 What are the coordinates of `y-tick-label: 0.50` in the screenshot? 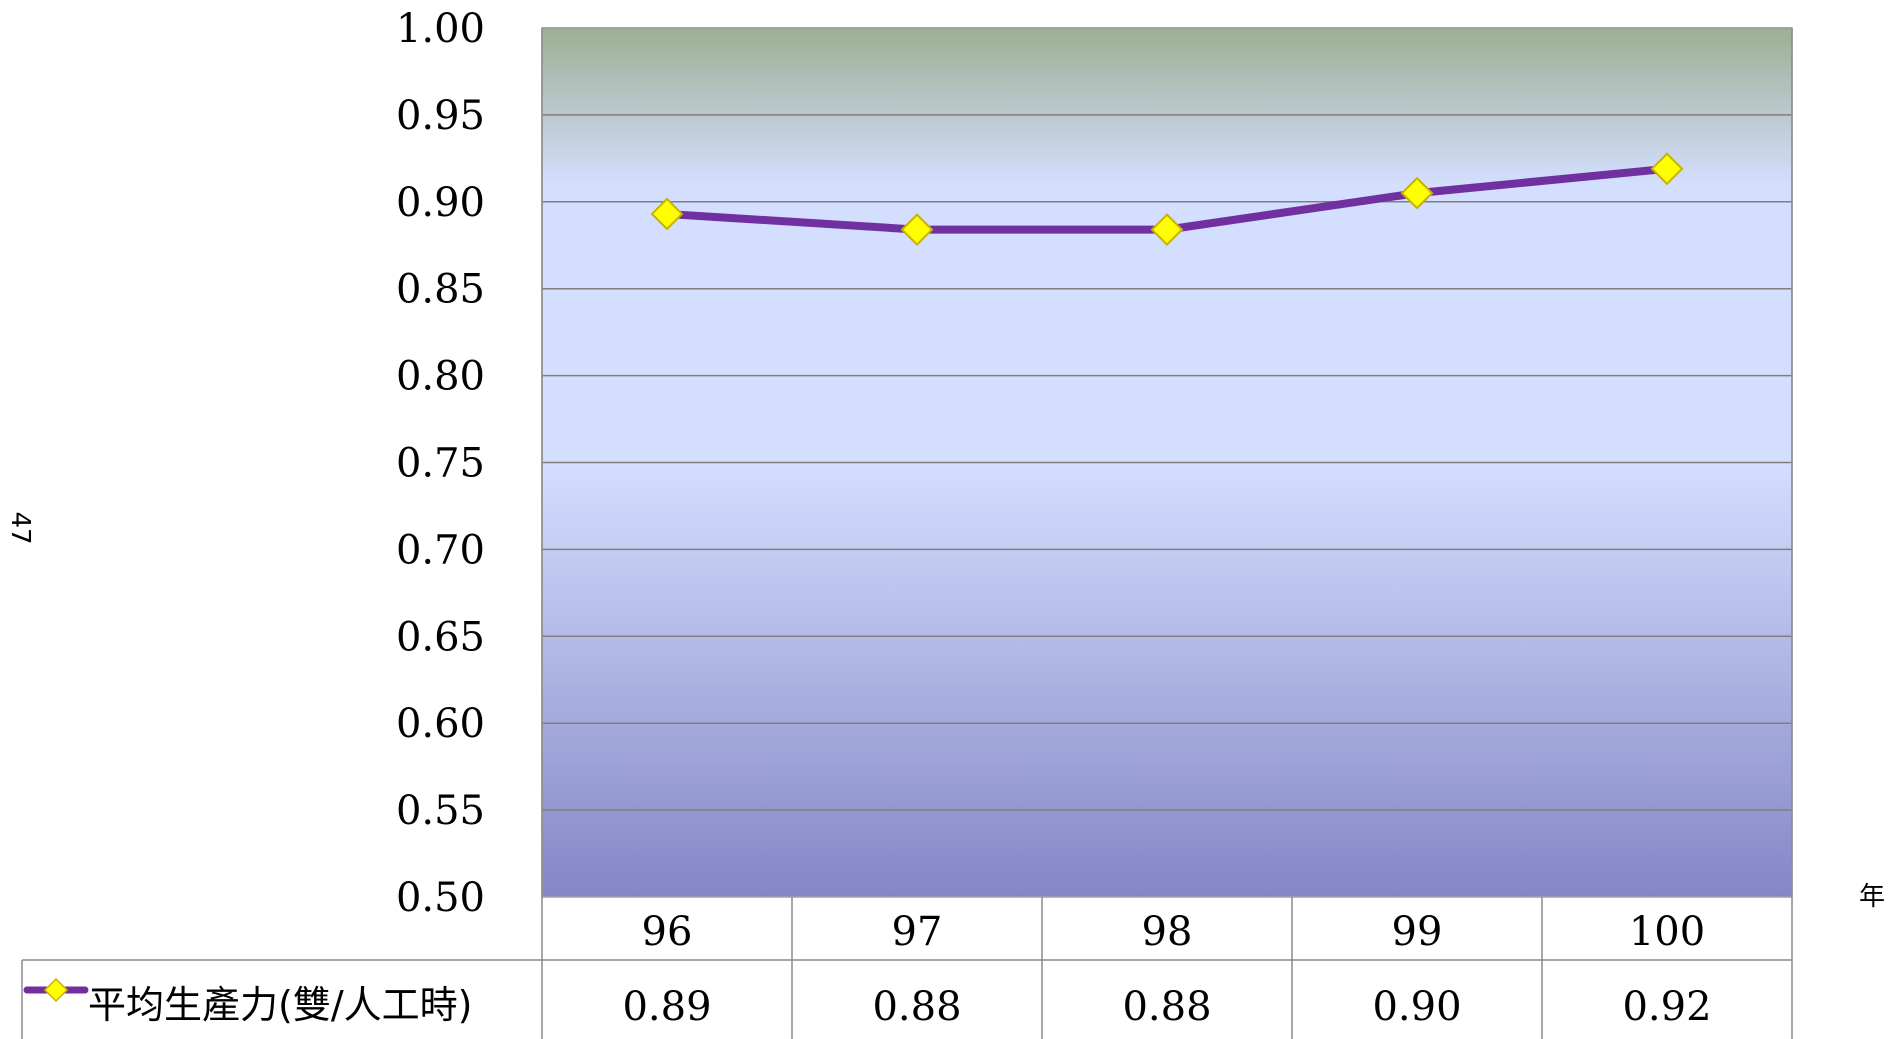 It's located at (440, 898).